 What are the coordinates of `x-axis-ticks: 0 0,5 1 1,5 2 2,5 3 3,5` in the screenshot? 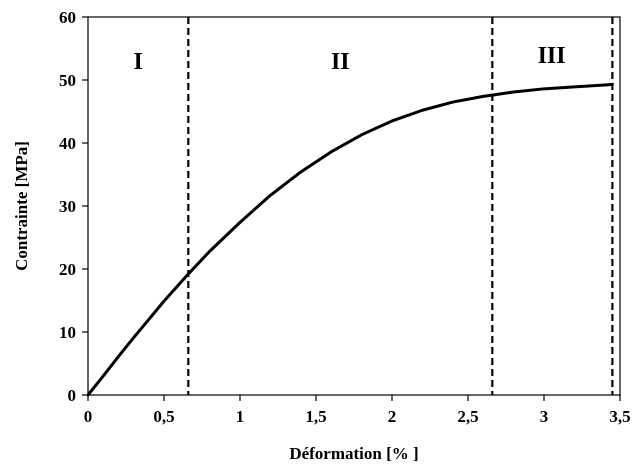 It's located at (357, 410).